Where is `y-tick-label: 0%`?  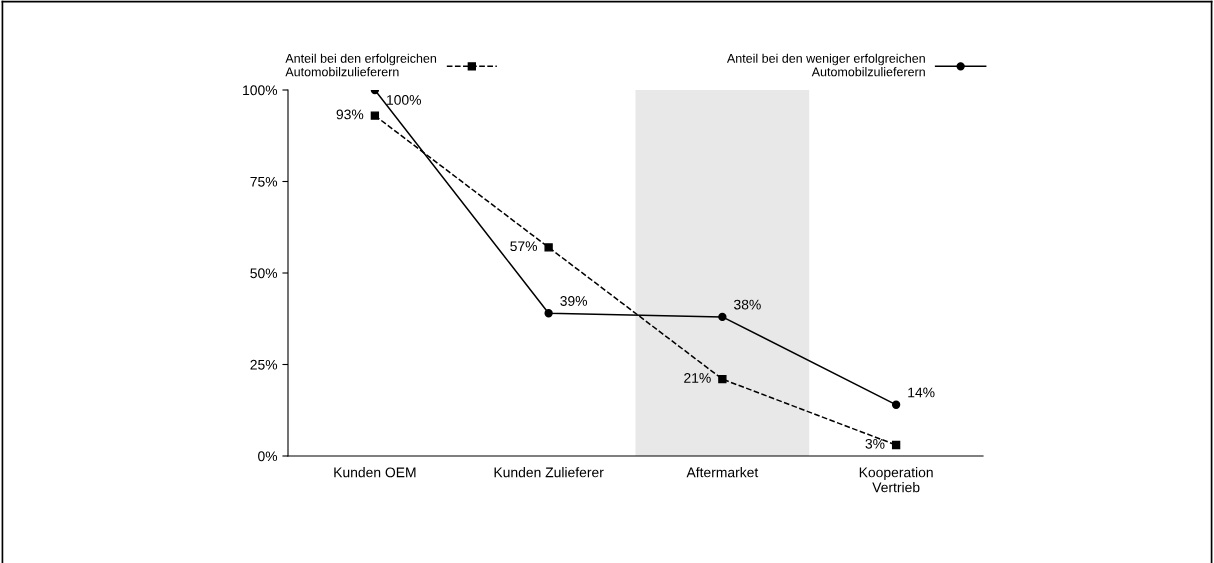
y-tick-label: 0% is located at coordinates (268, 456).